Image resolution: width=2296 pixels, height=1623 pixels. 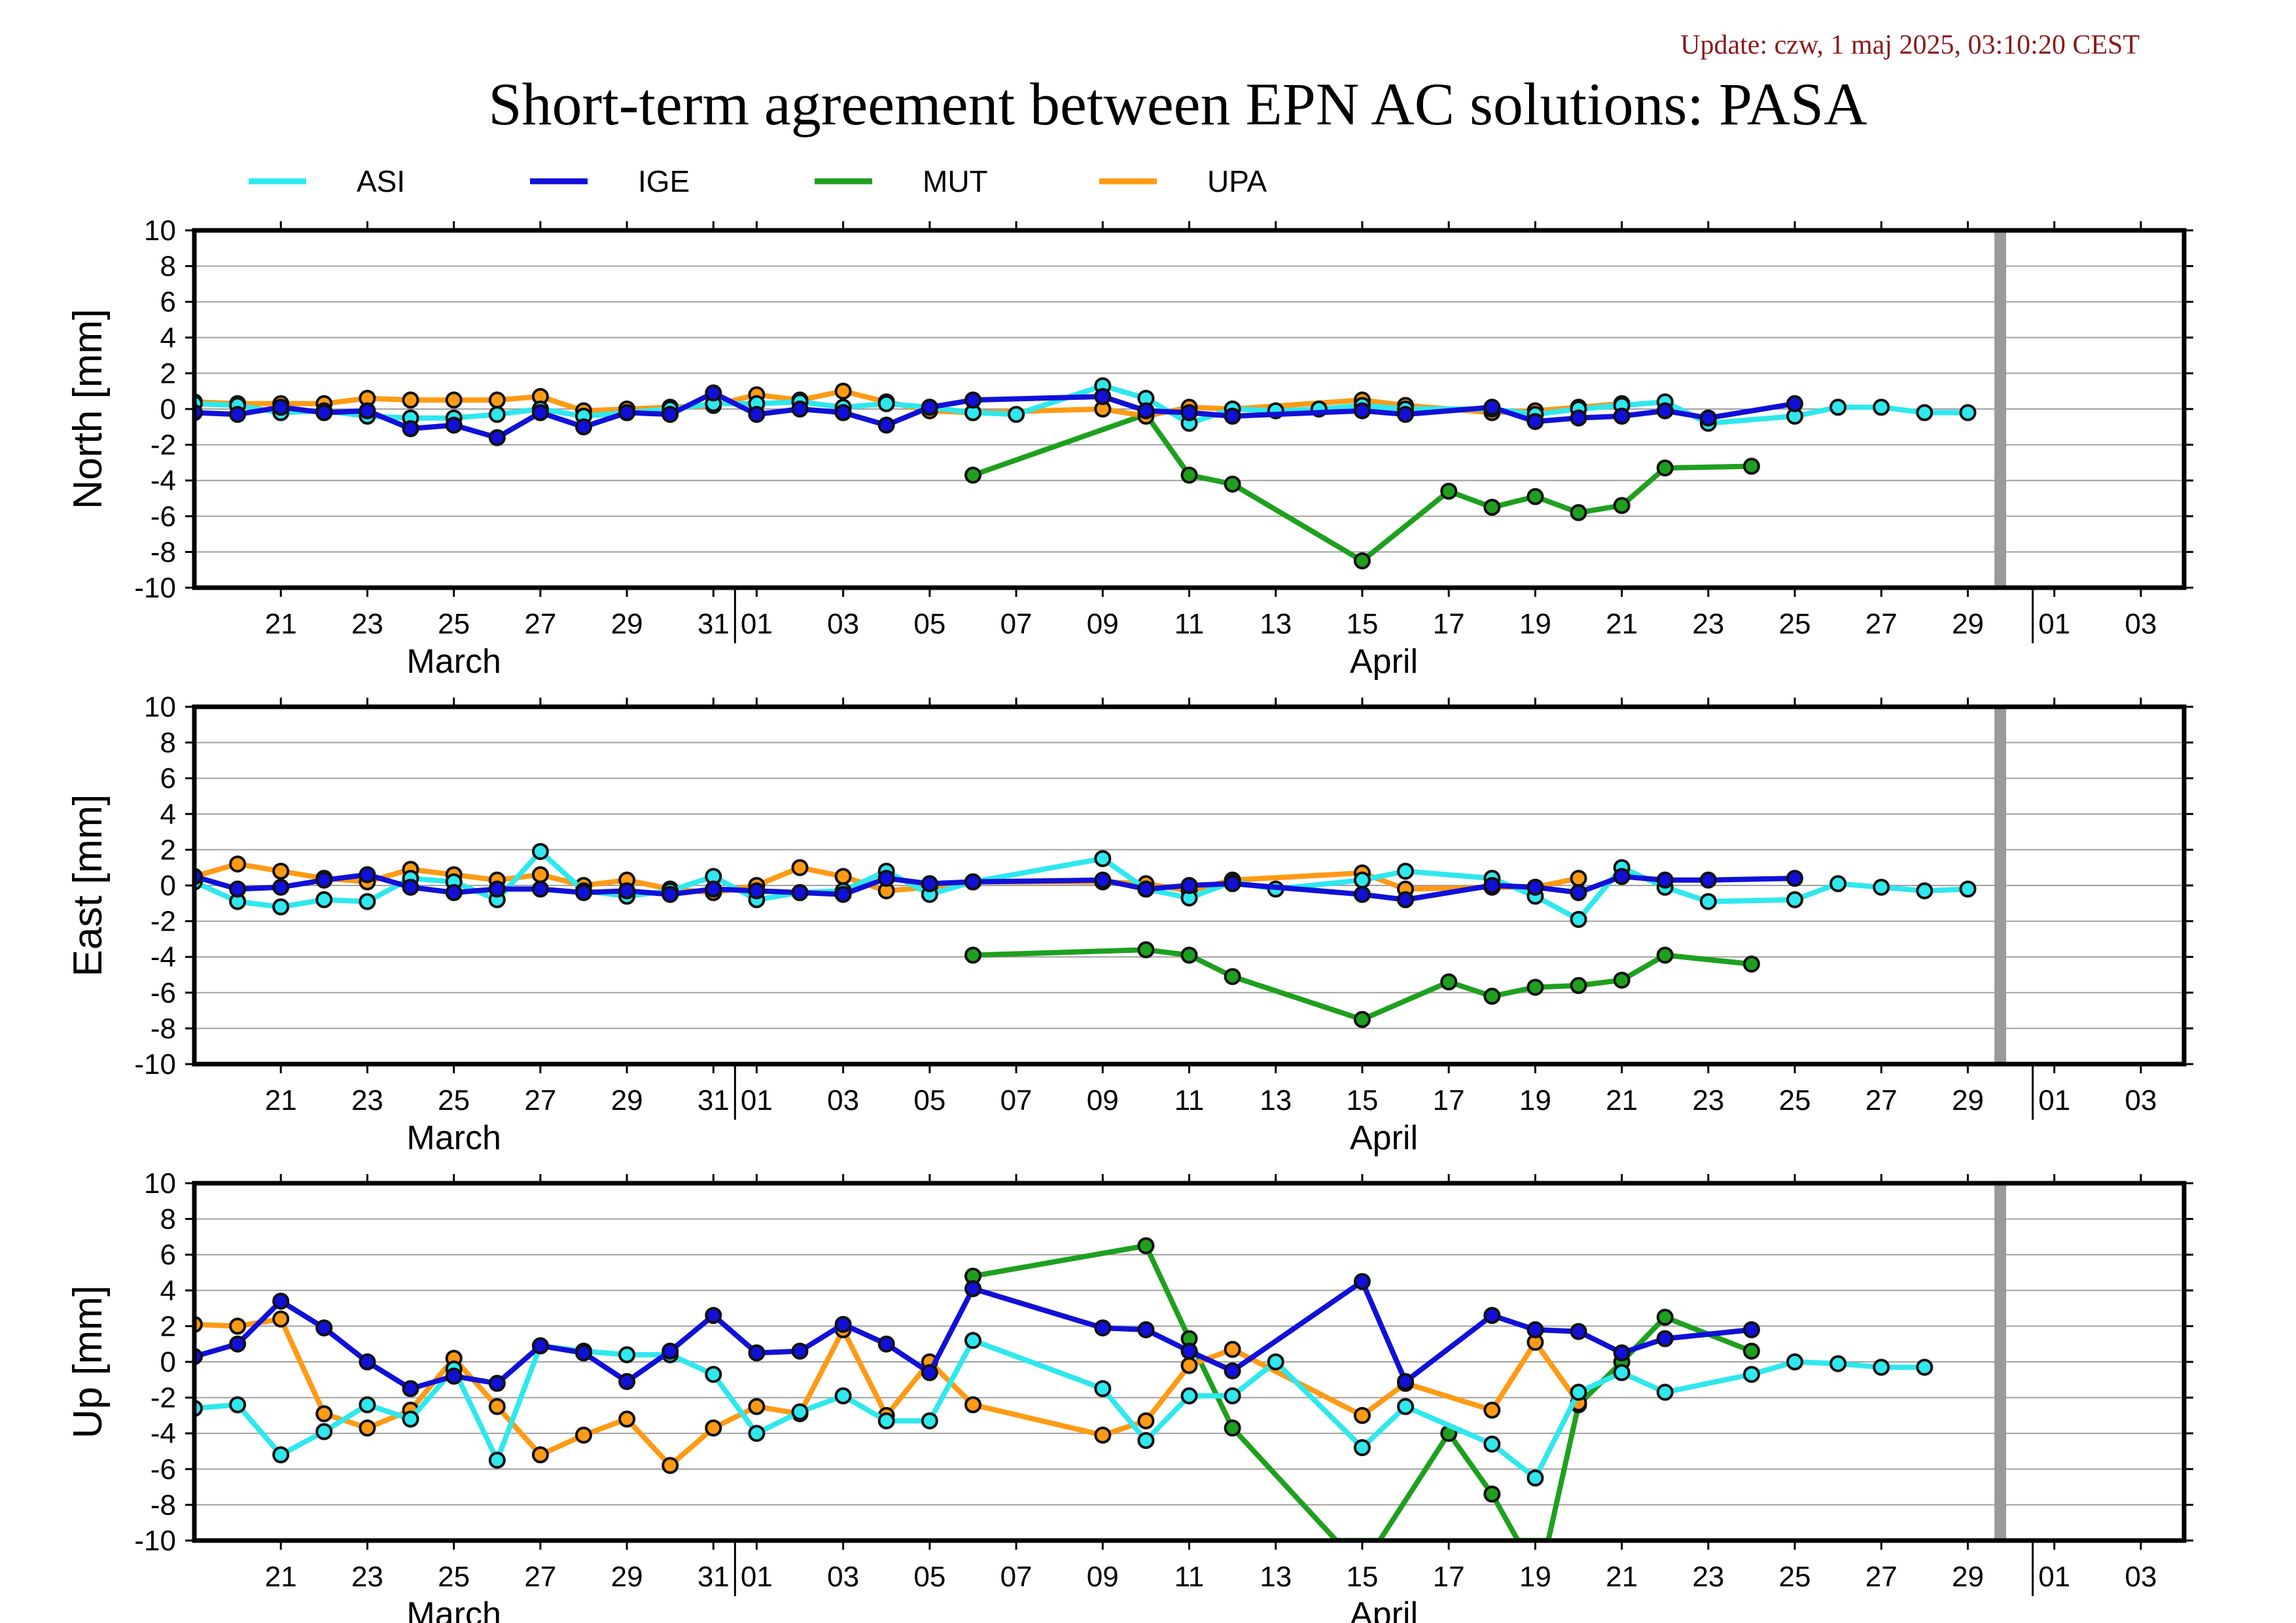 What do you see at coordinates (88, 1361) in the screenshot?
I see `y-axis-title: Up [mm]` at bounding box center [88, 1361].